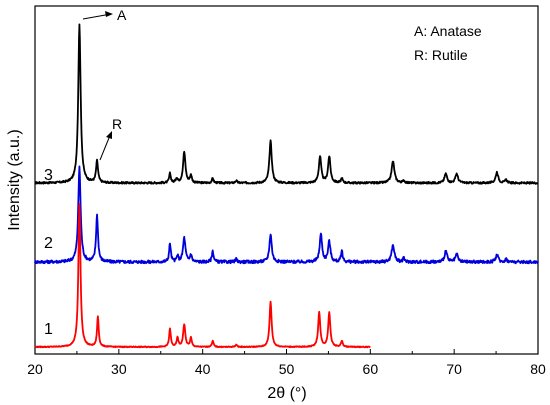  I want to click on annotation-rutile-arrowhead, so click(109, 135).